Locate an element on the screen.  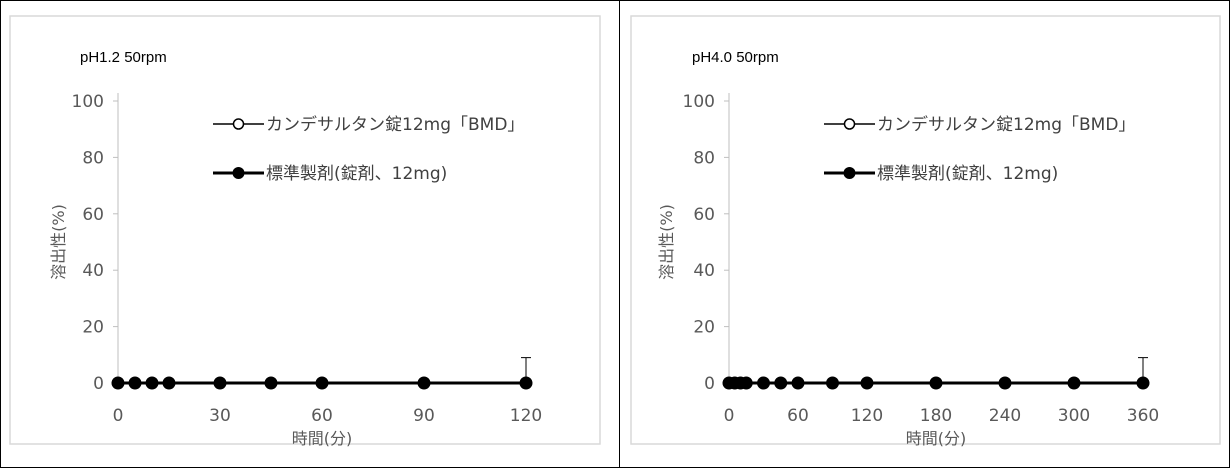
x-tick-label: 240 is located at coordinates (1005, 416).